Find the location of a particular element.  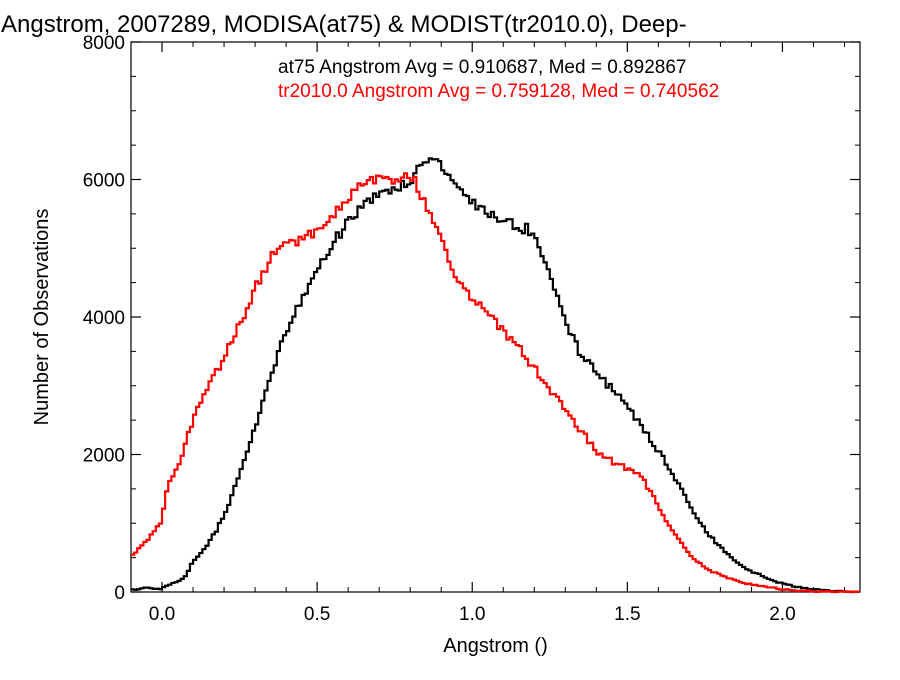

x-axis-label: Angstrom () is located at coordinates (495, 646).